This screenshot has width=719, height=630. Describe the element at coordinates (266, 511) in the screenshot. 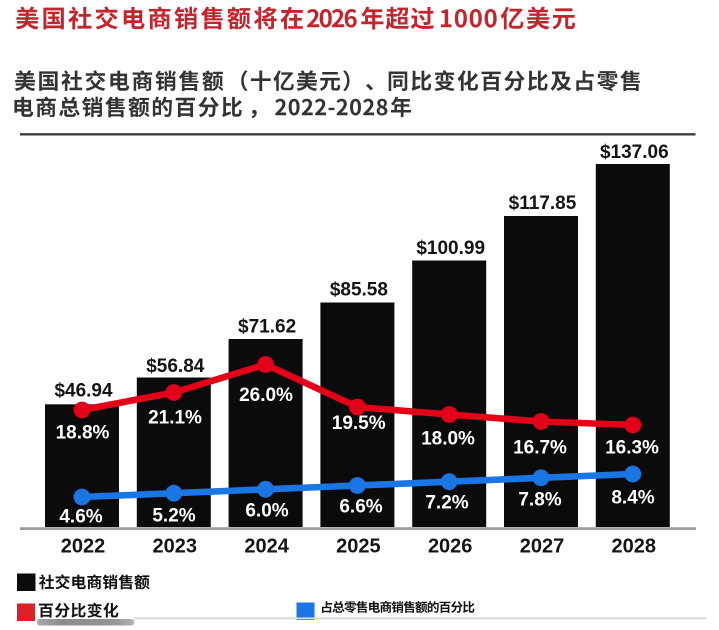

I see `svg-text: 6.0%` at that location.